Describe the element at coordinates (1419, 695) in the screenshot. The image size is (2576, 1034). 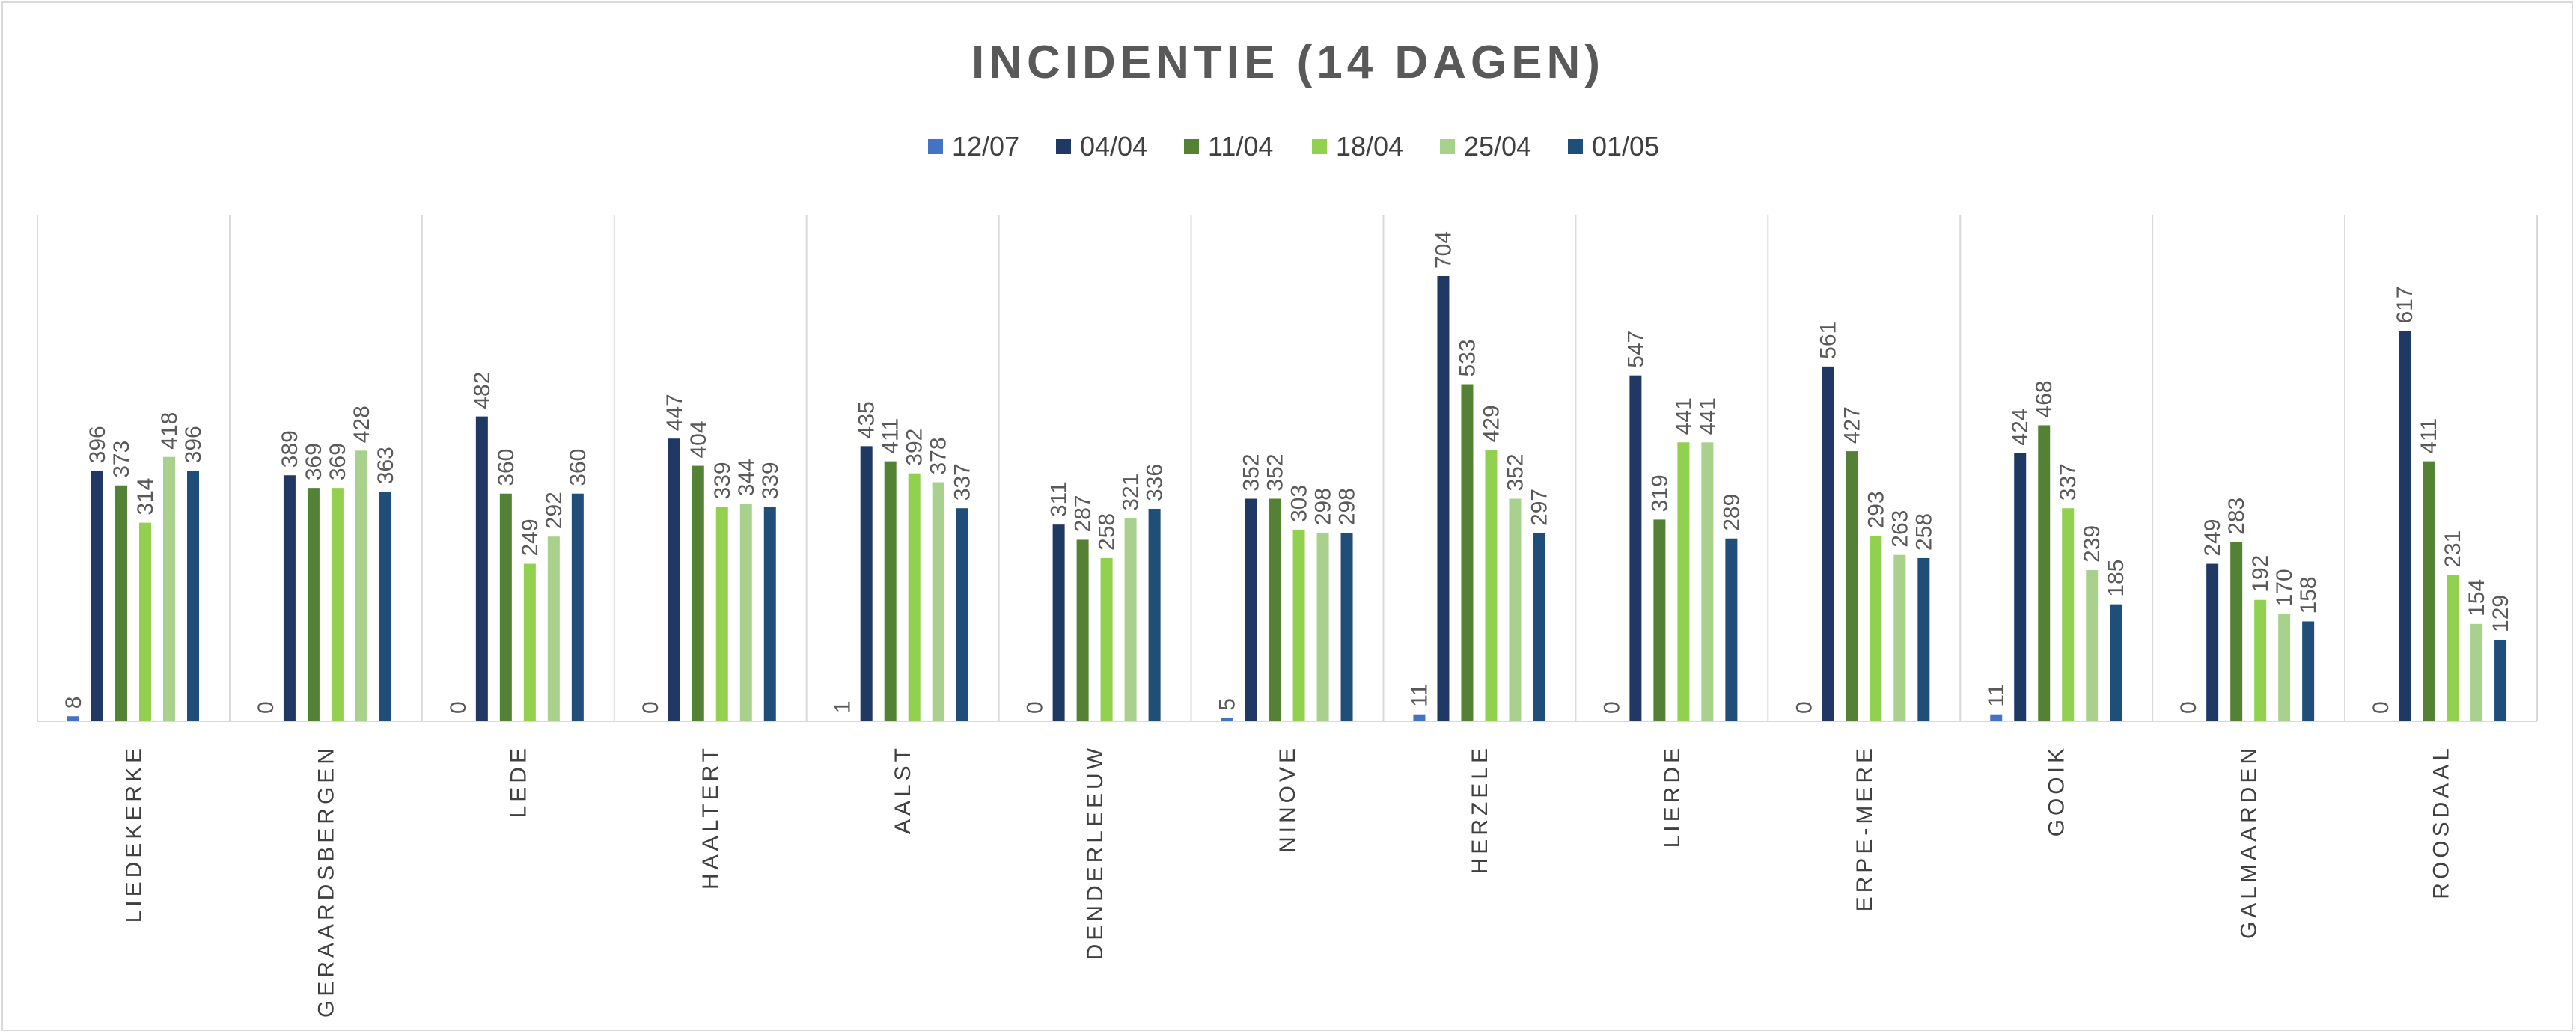
I see `data-label-herzele-12-07: 11` at that location.